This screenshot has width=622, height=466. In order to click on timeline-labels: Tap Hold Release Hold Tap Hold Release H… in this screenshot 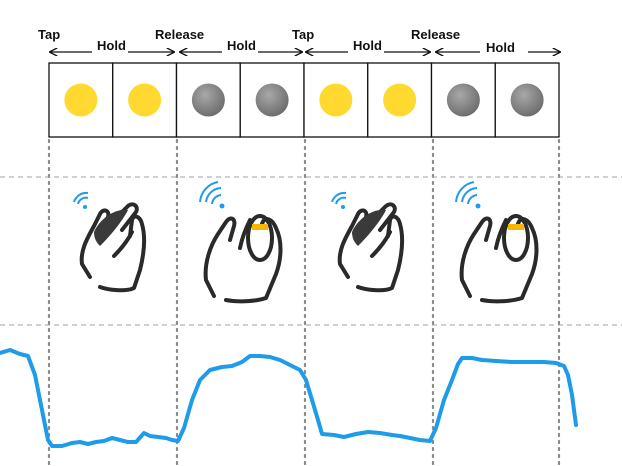, I will do `click(276, 41)`.